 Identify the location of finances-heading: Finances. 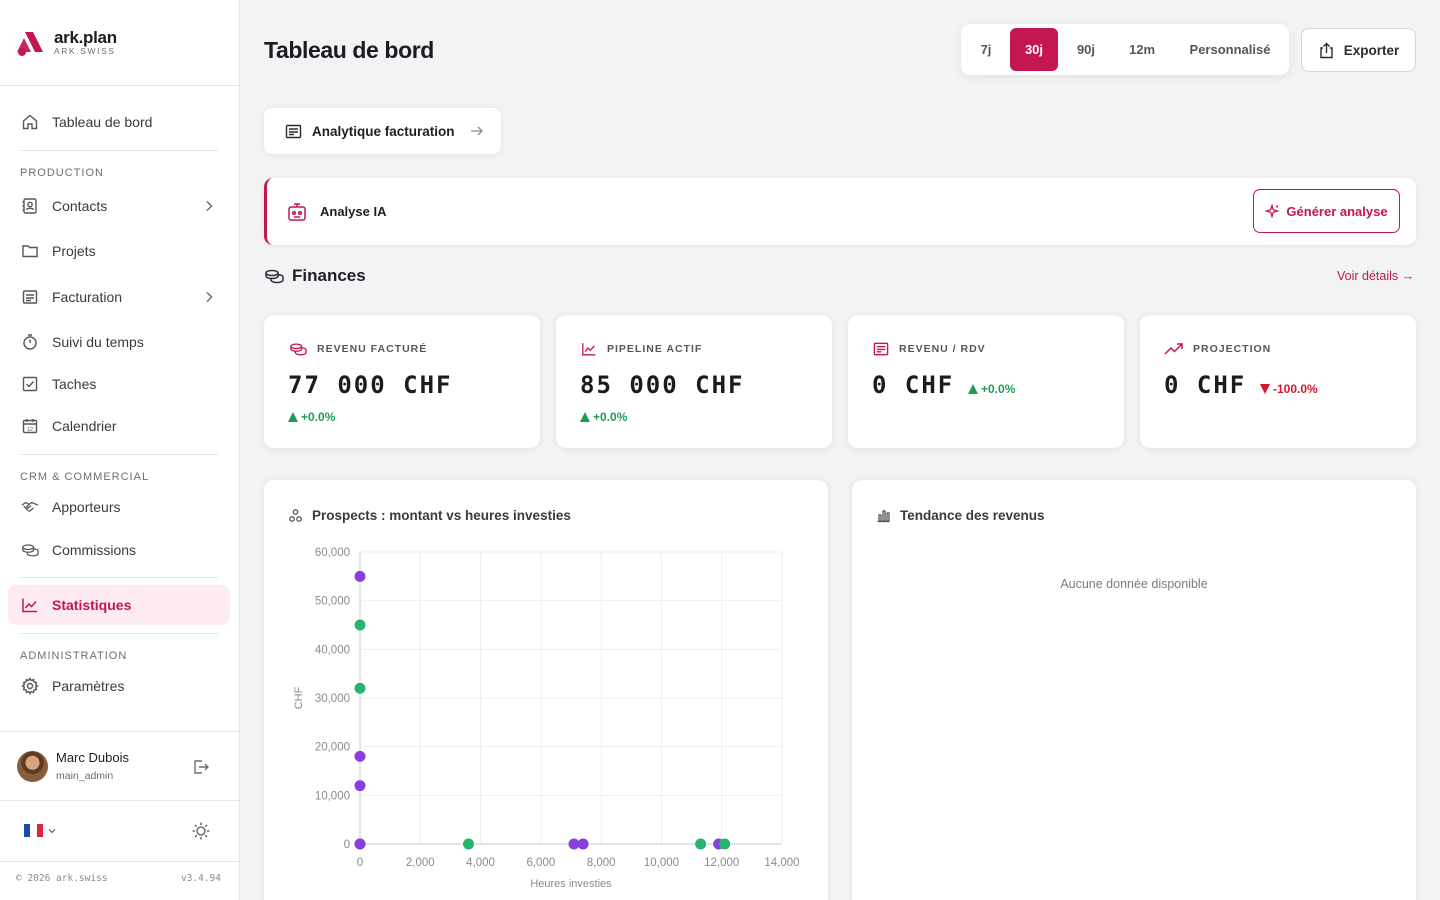
(315, 276).